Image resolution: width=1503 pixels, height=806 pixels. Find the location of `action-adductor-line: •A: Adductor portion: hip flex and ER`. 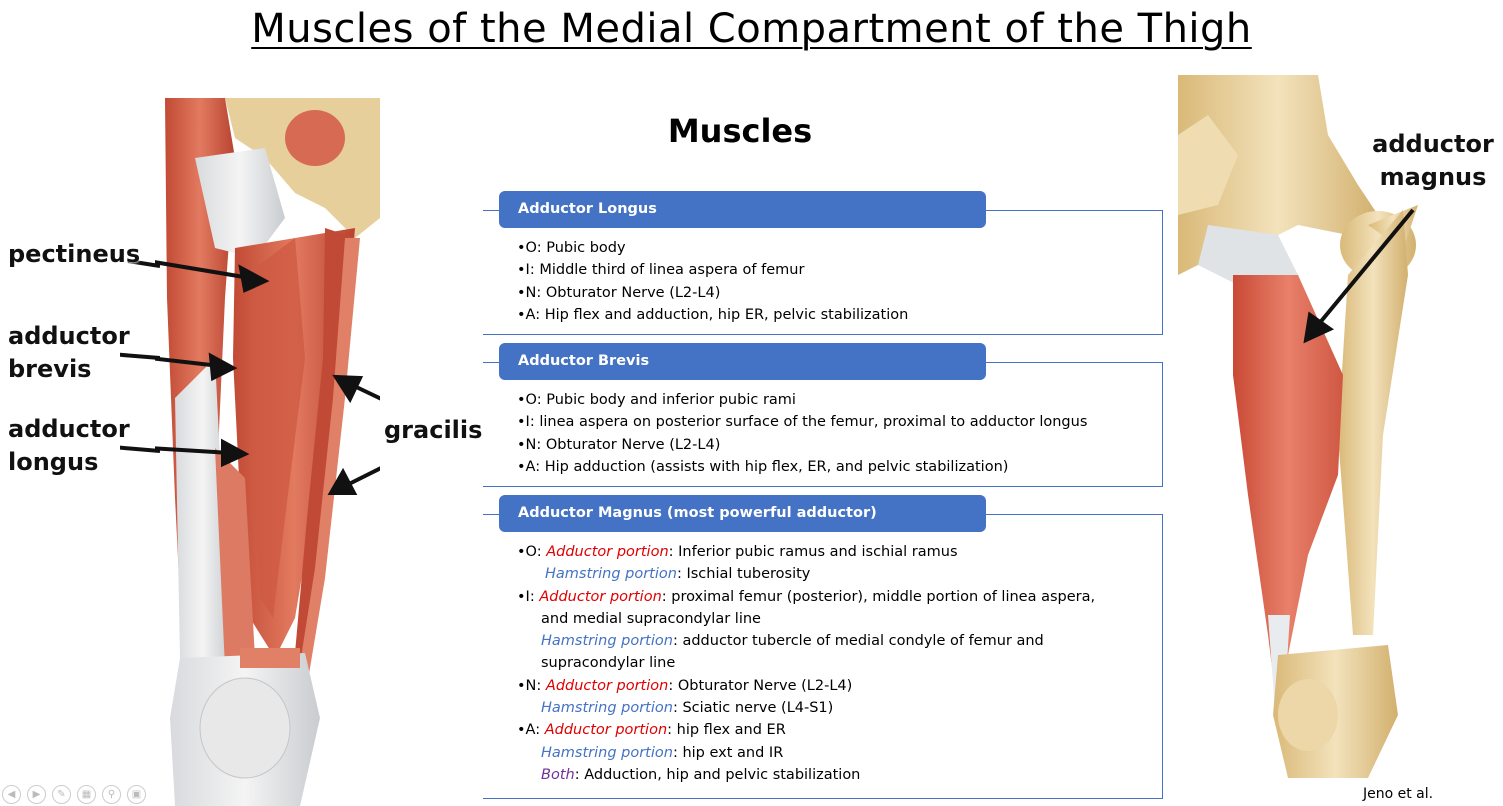

action-adductor-line: •A: Adductor portion: hip flex and ER is located at coordinates (651, 730).